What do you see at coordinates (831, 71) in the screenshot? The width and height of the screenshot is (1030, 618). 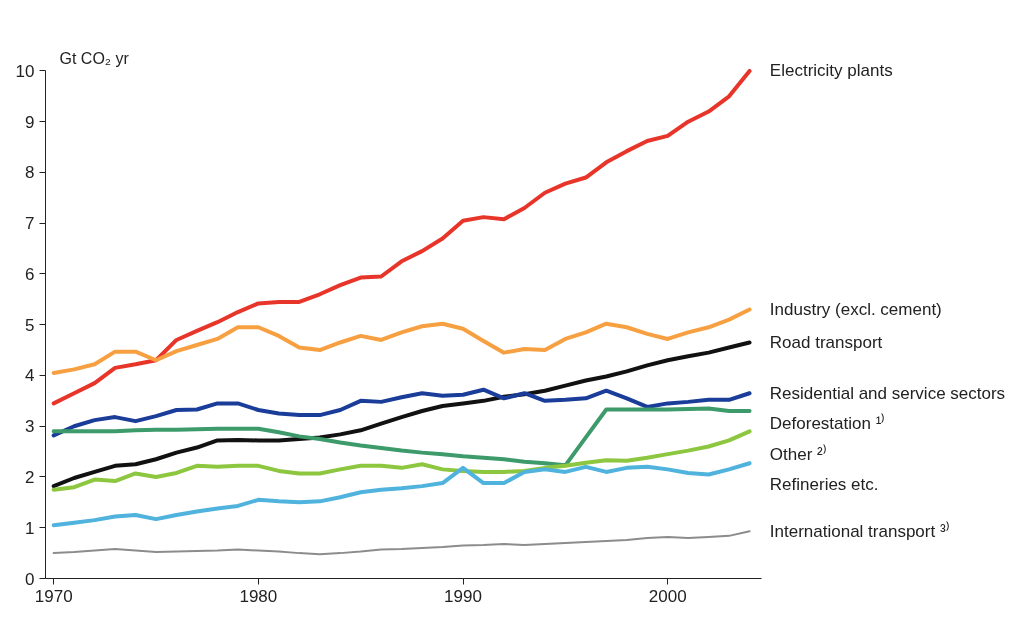 I see `series-label: Electricity plants` at bounding box center [831, 71].